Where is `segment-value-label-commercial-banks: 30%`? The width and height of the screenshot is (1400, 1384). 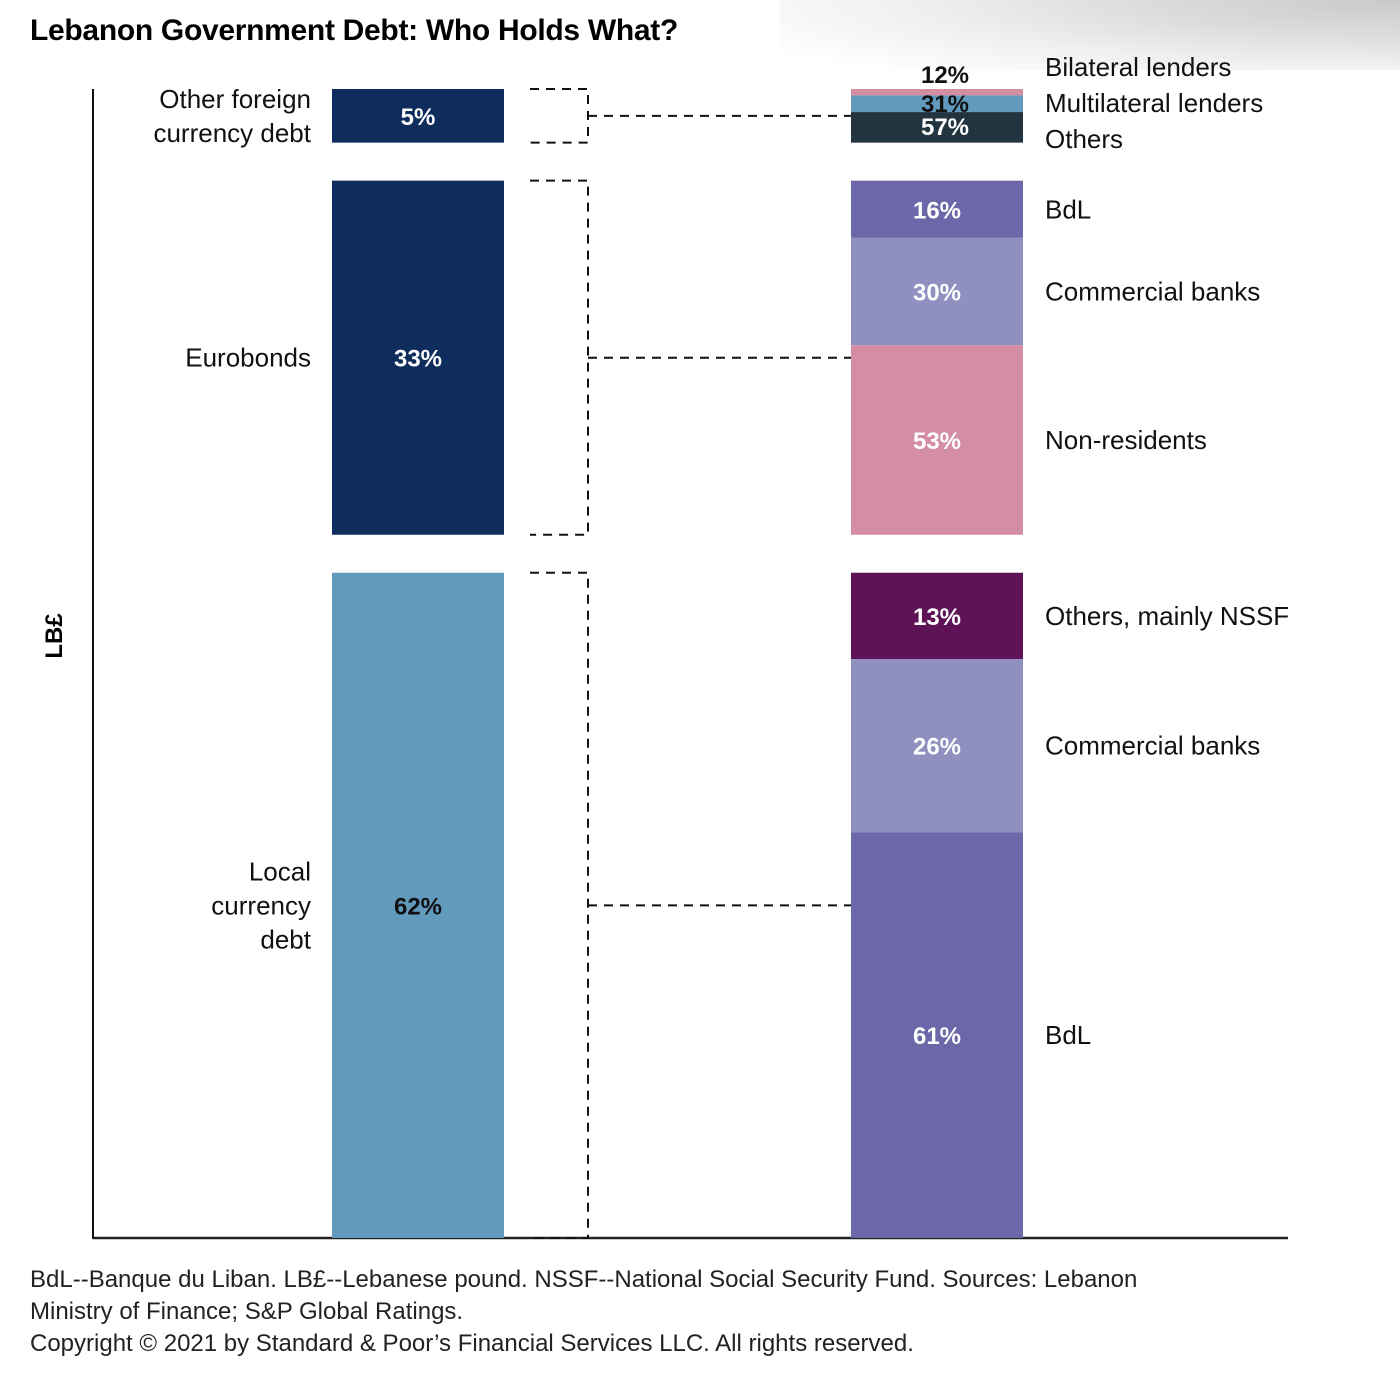 segment-value-label-commercial-banks: 30% is located at coordinates (937, 293).